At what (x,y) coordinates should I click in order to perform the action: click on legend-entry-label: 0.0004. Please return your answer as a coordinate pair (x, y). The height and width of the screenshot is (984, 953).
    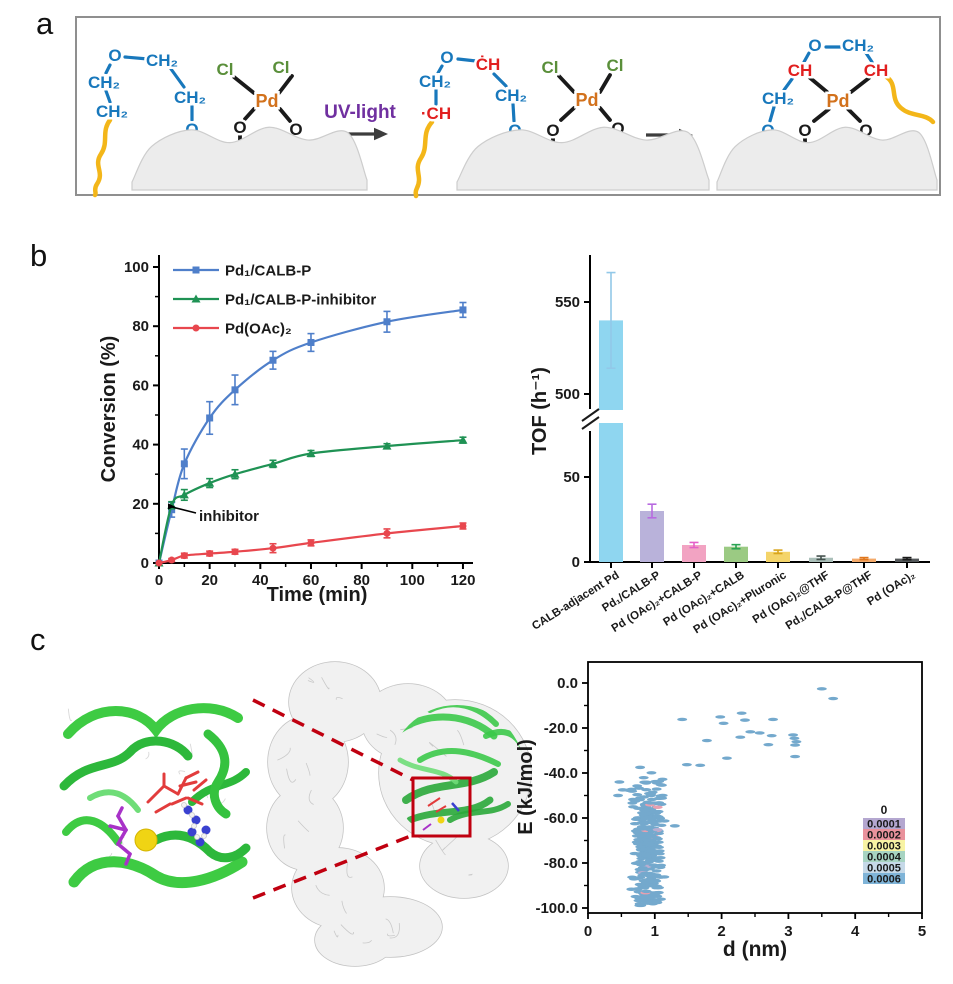
    Looking at the image, I should click on (884, 858).